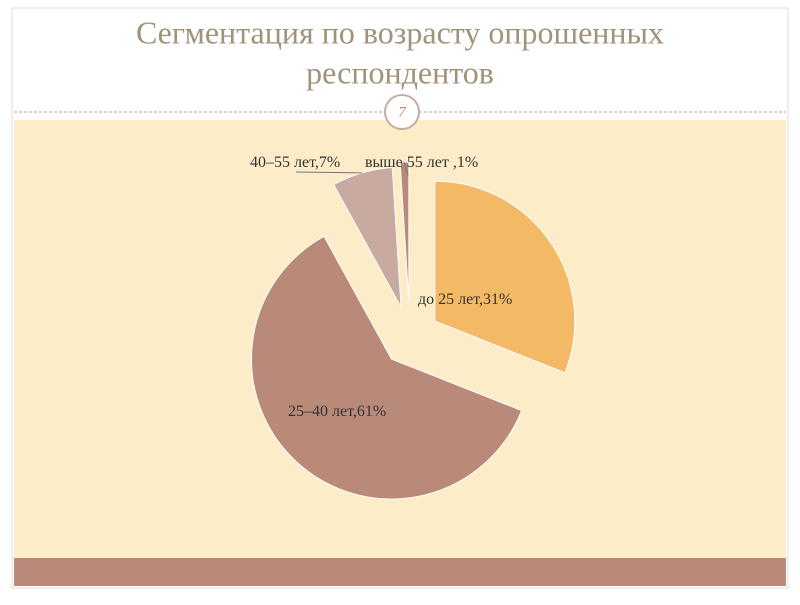  I want to click on slide-number: 7, so click(402, 112).